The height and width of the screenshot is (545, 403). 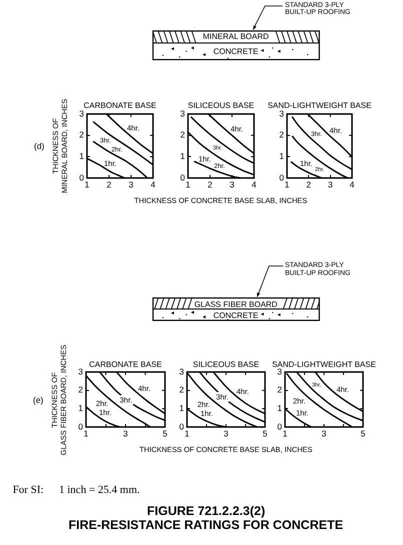 I want to click on text: FIRE-RESISTANCE RATINGS FOR CONCRETE, so click(x=206, y=525).